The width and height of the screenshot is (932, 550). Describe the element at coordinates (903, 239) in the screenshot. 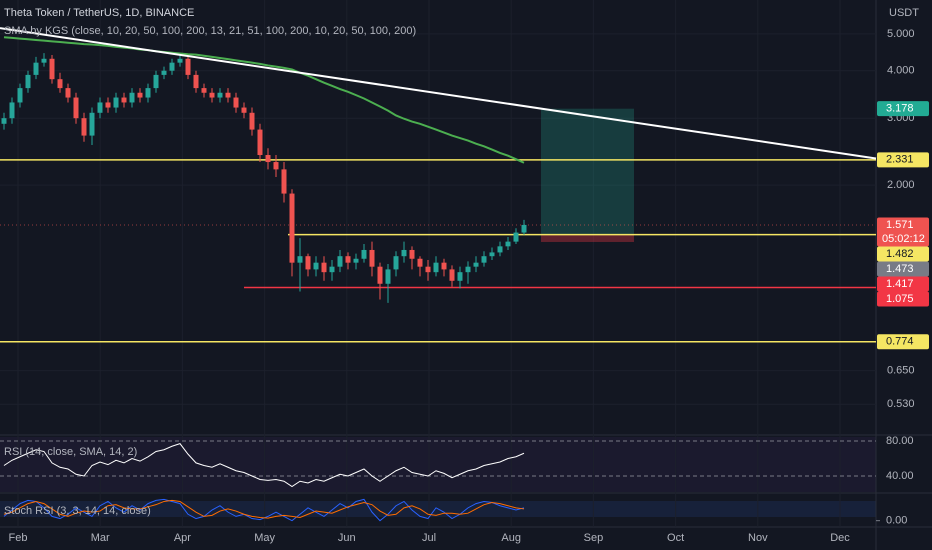

I see `countdown-label: 05:02:12` at that location.